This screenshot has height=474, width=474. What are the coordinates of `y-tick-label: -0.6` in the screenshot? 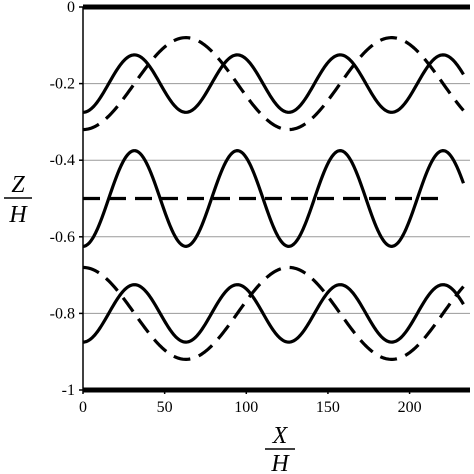 It's located at (62, 237).